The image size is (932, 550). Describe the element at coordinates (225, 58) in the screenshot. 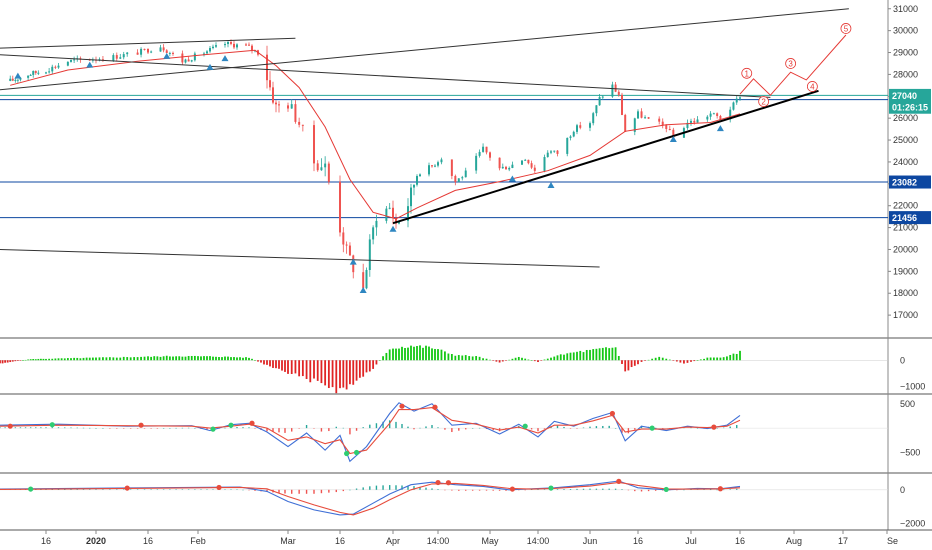

I see `signal-marker` at that location.